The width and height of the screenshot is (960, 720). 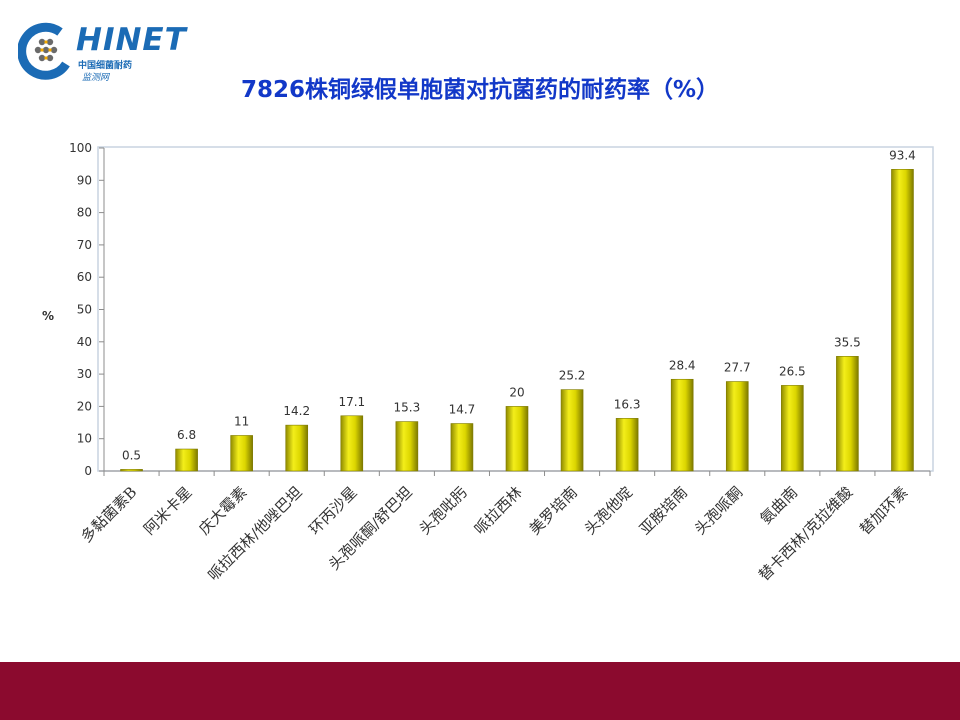 I want to click on x-category-label: 头孢他啶, so click(x=608, y=510).